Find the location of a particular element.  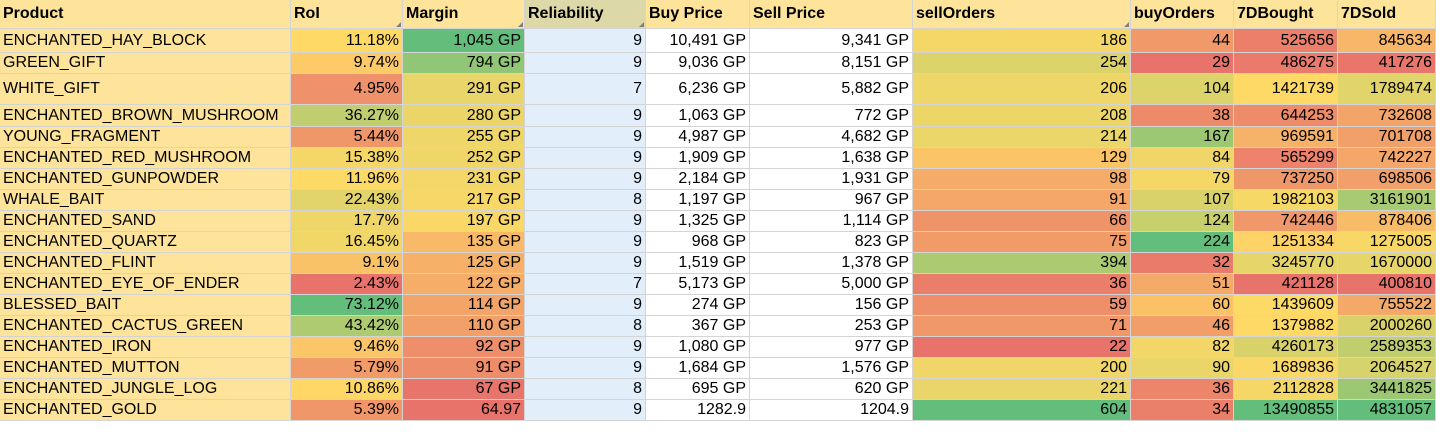

cell-sold-7d: 400810 is located at coordinates (1387, 284).